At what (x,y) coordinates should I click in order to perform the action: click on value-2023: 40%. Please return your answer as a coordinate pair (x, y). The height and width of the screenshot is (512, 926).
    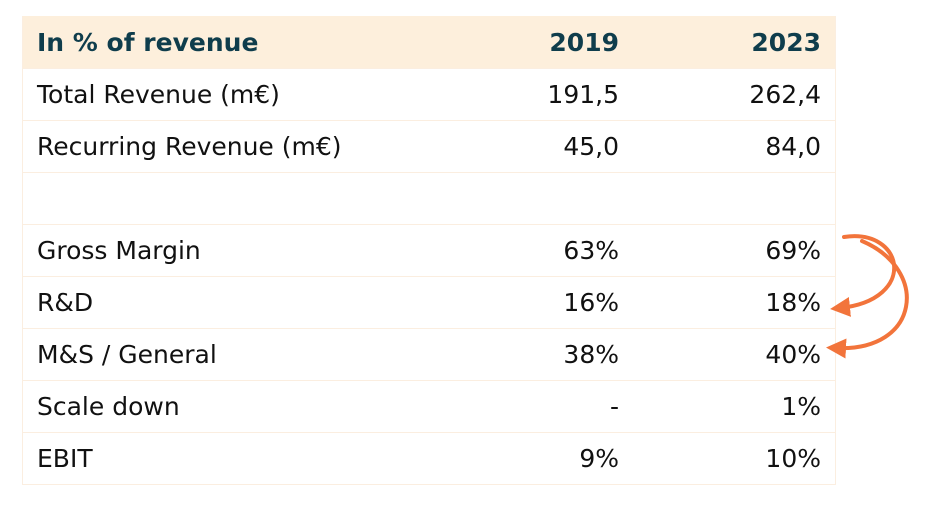
    Looking at the image, I should click on (727, 354).